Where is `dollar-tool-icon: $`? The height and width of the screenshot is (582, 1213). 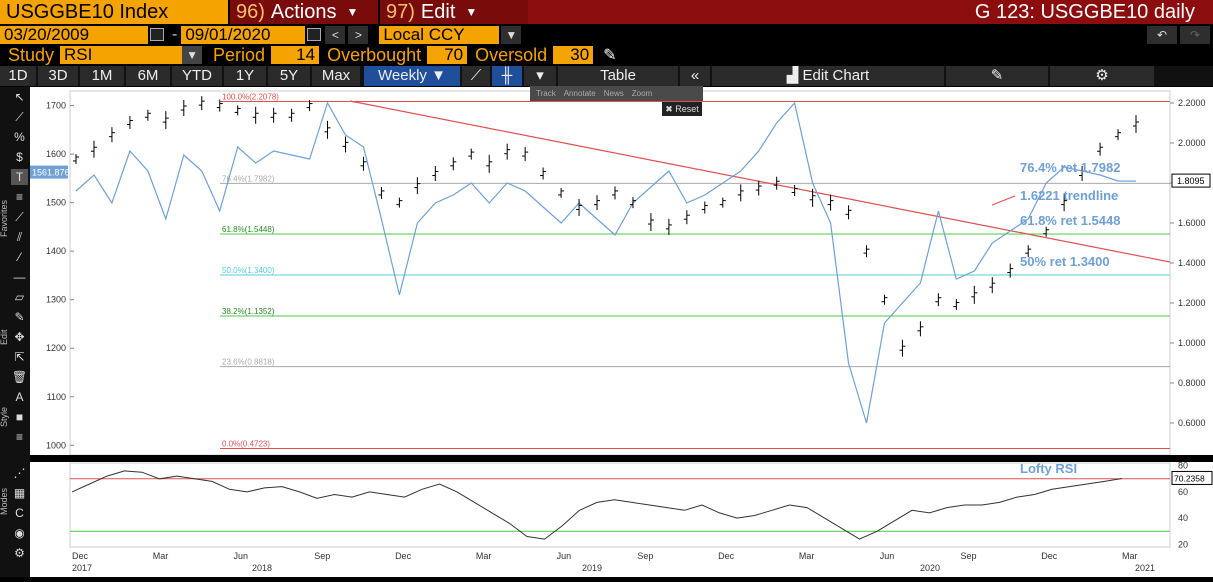
dollar-tool-icon: $ is located at coordinates (19, 157).